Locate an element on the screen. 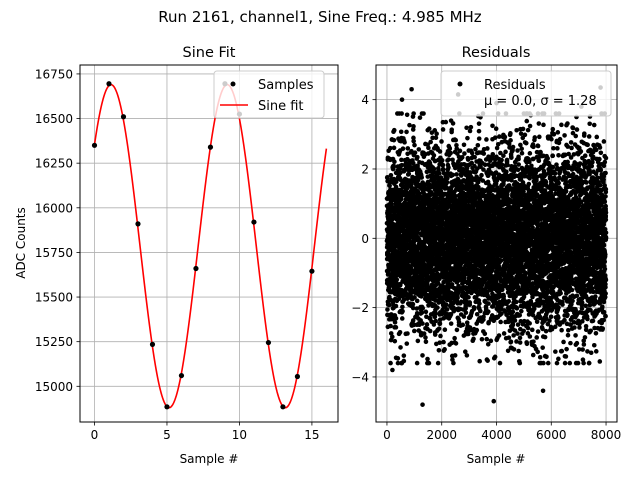  y-tick-label: 15000 is located at coordinates (54, 387).